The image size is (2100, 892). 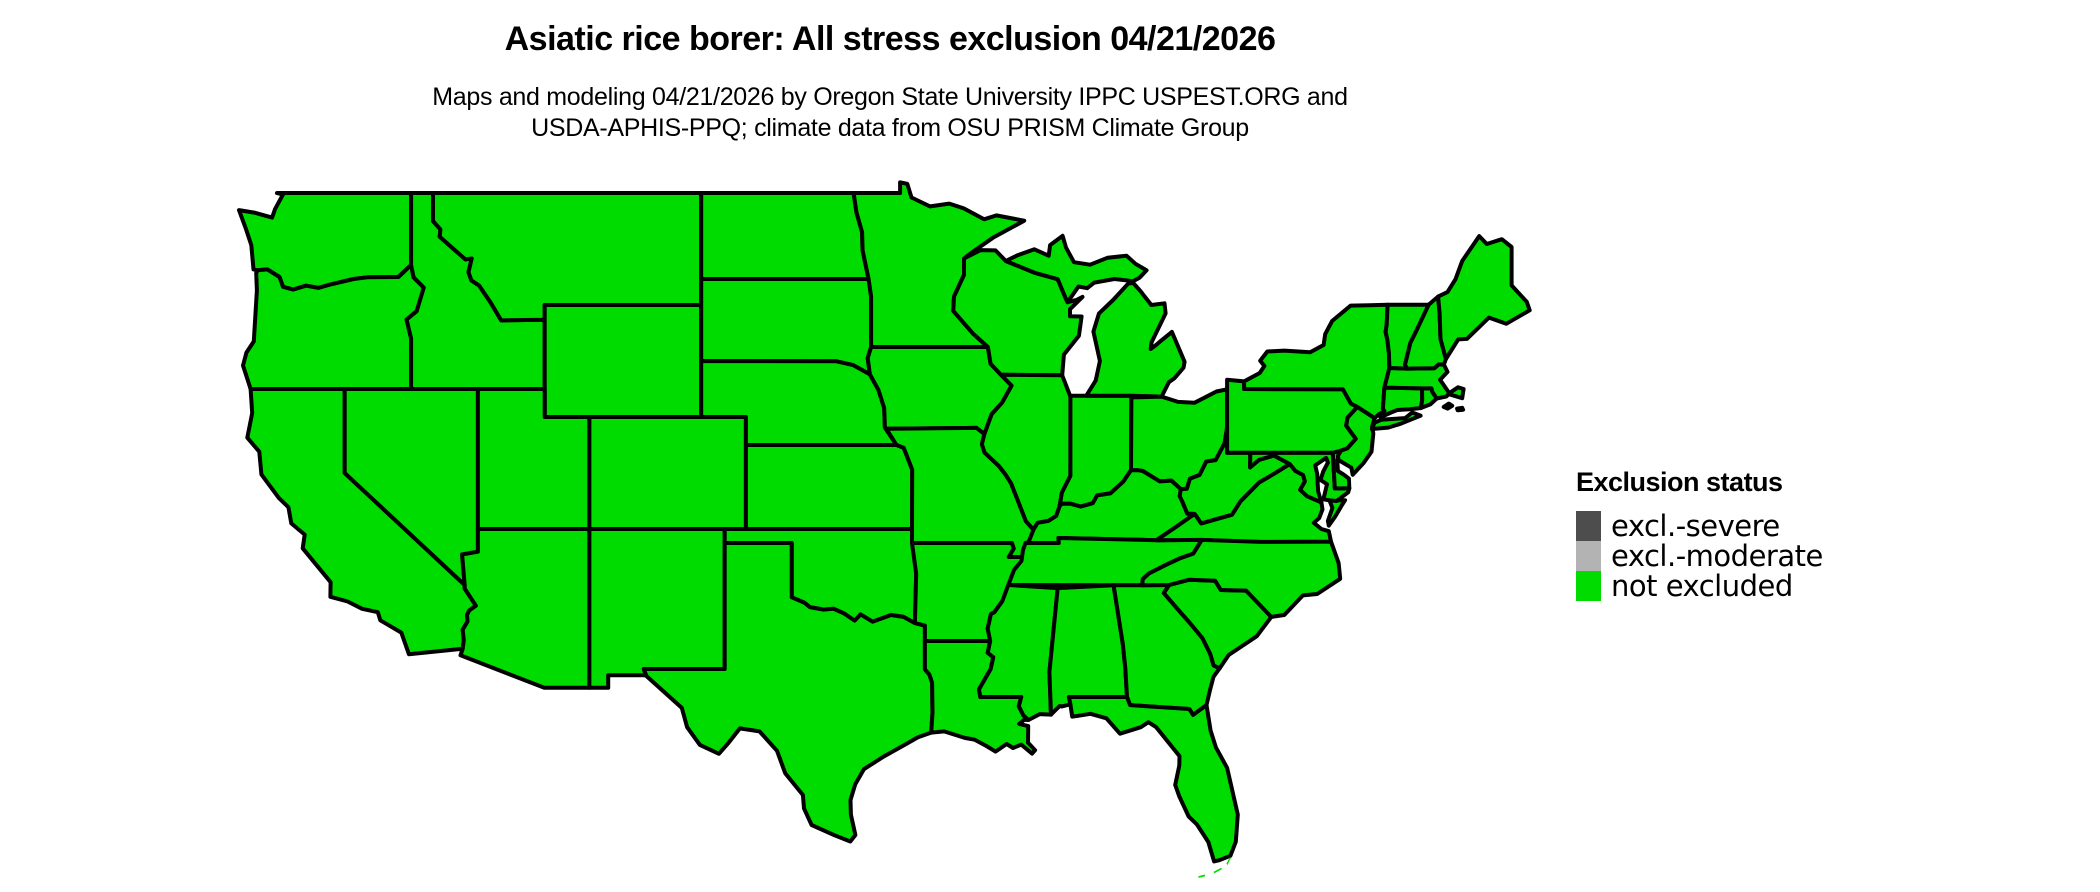 I want to click on state-marthas-vineyard, so click(x=1448, y=406).